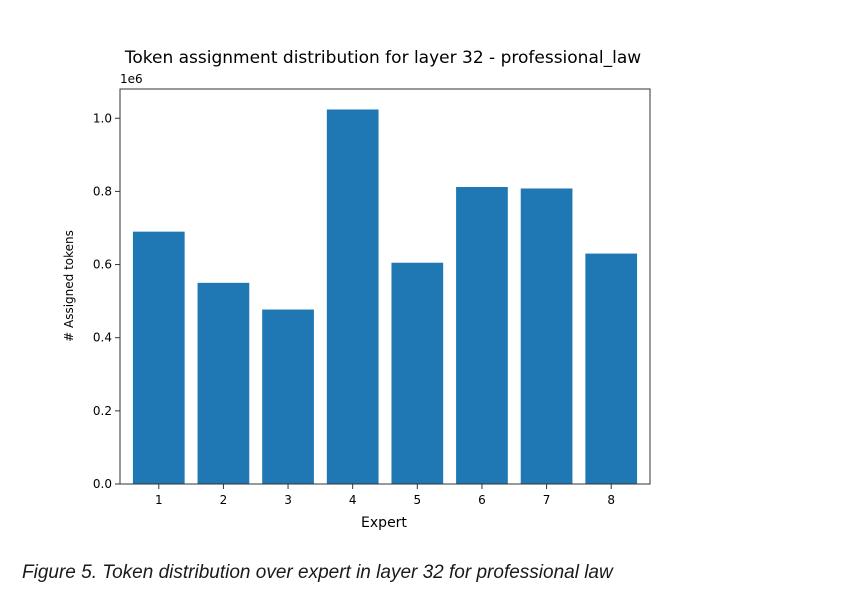 The width and height of the screenshot is (863, 601). I want to click on x-tick-label: 8, so click(611, 500).